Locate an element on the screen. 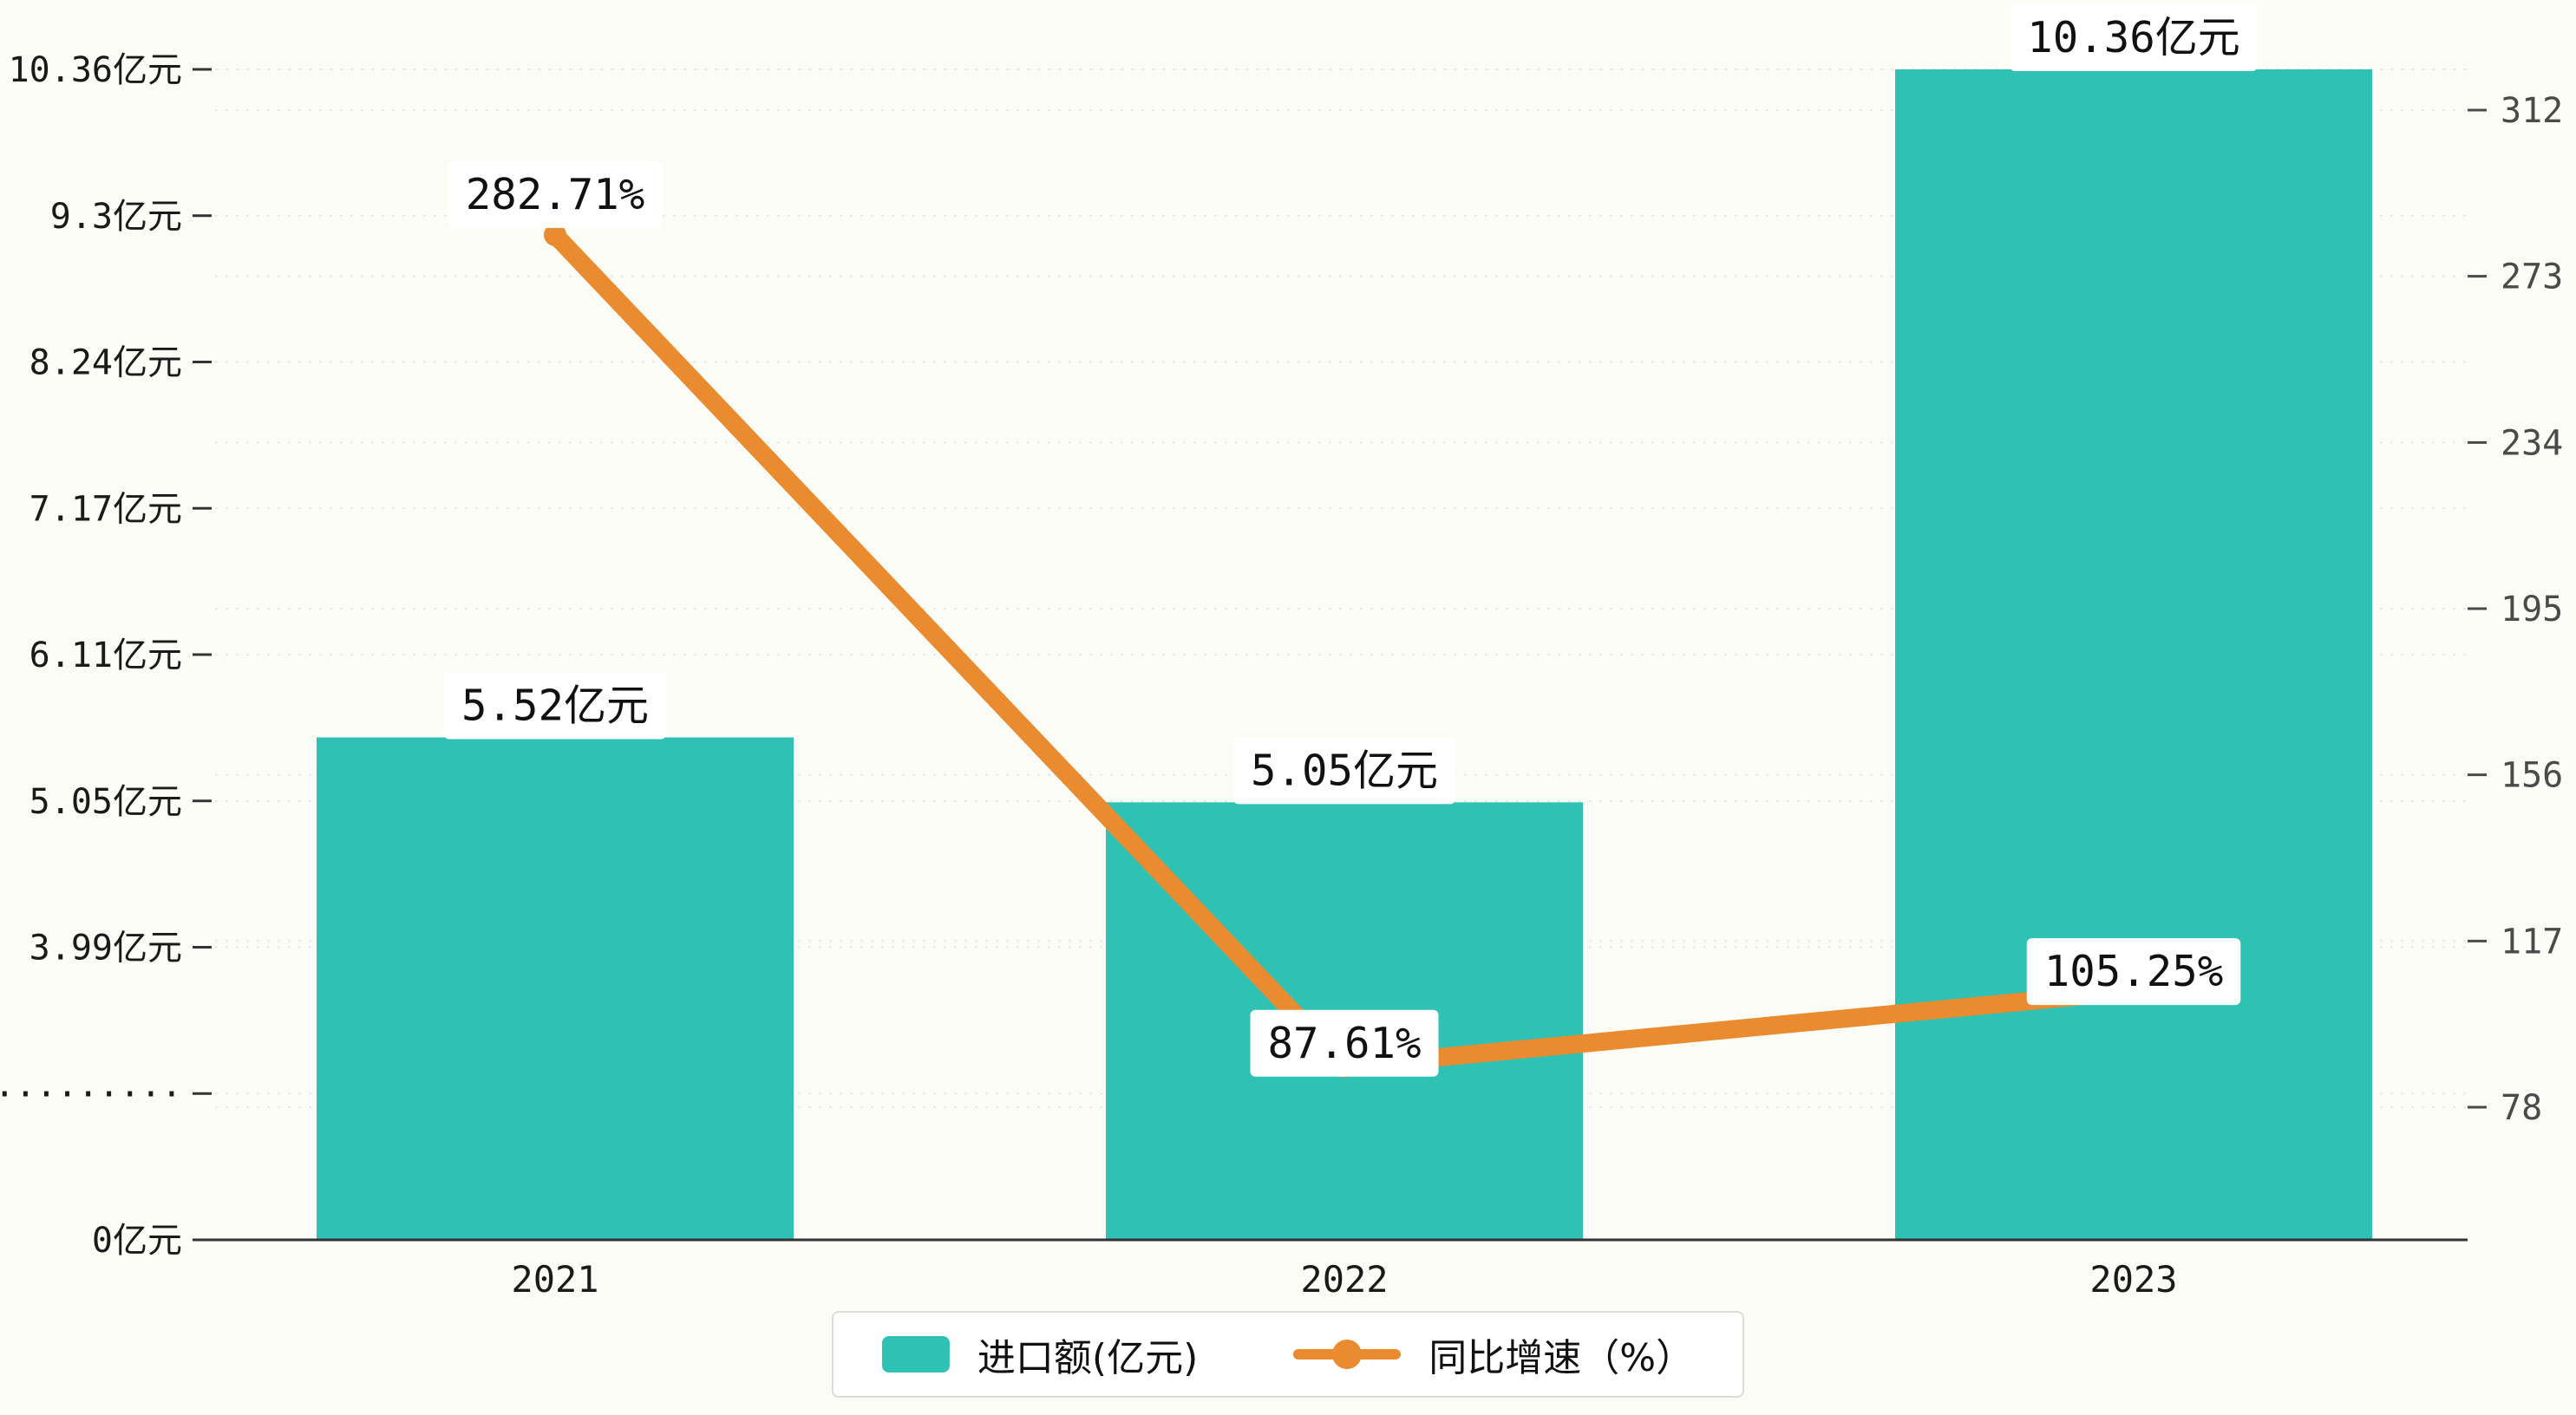 This screenshot has width=2576, height=1415. line-value-label: 105.25% is located at coordinates (2133, 972).